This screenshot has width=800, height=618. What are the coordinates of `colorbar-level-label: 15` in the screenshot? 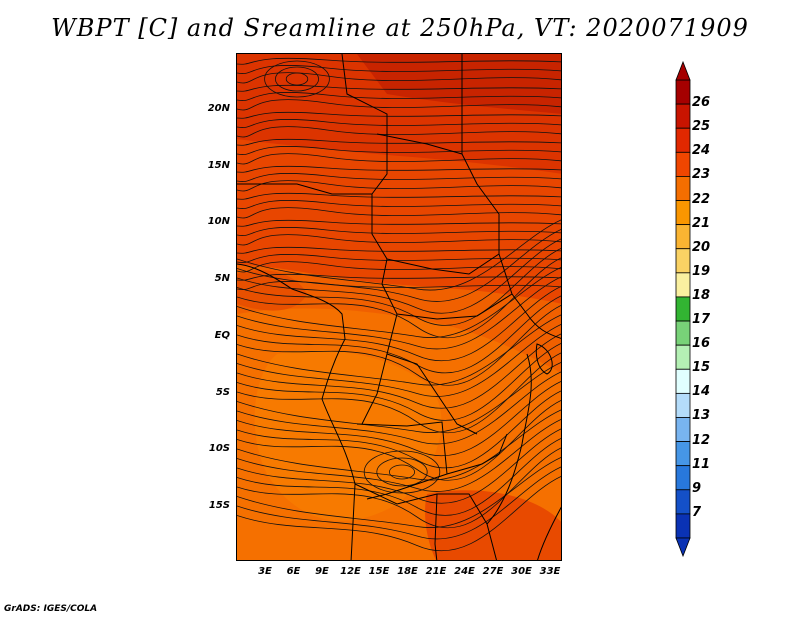 It's located at (701, 368).